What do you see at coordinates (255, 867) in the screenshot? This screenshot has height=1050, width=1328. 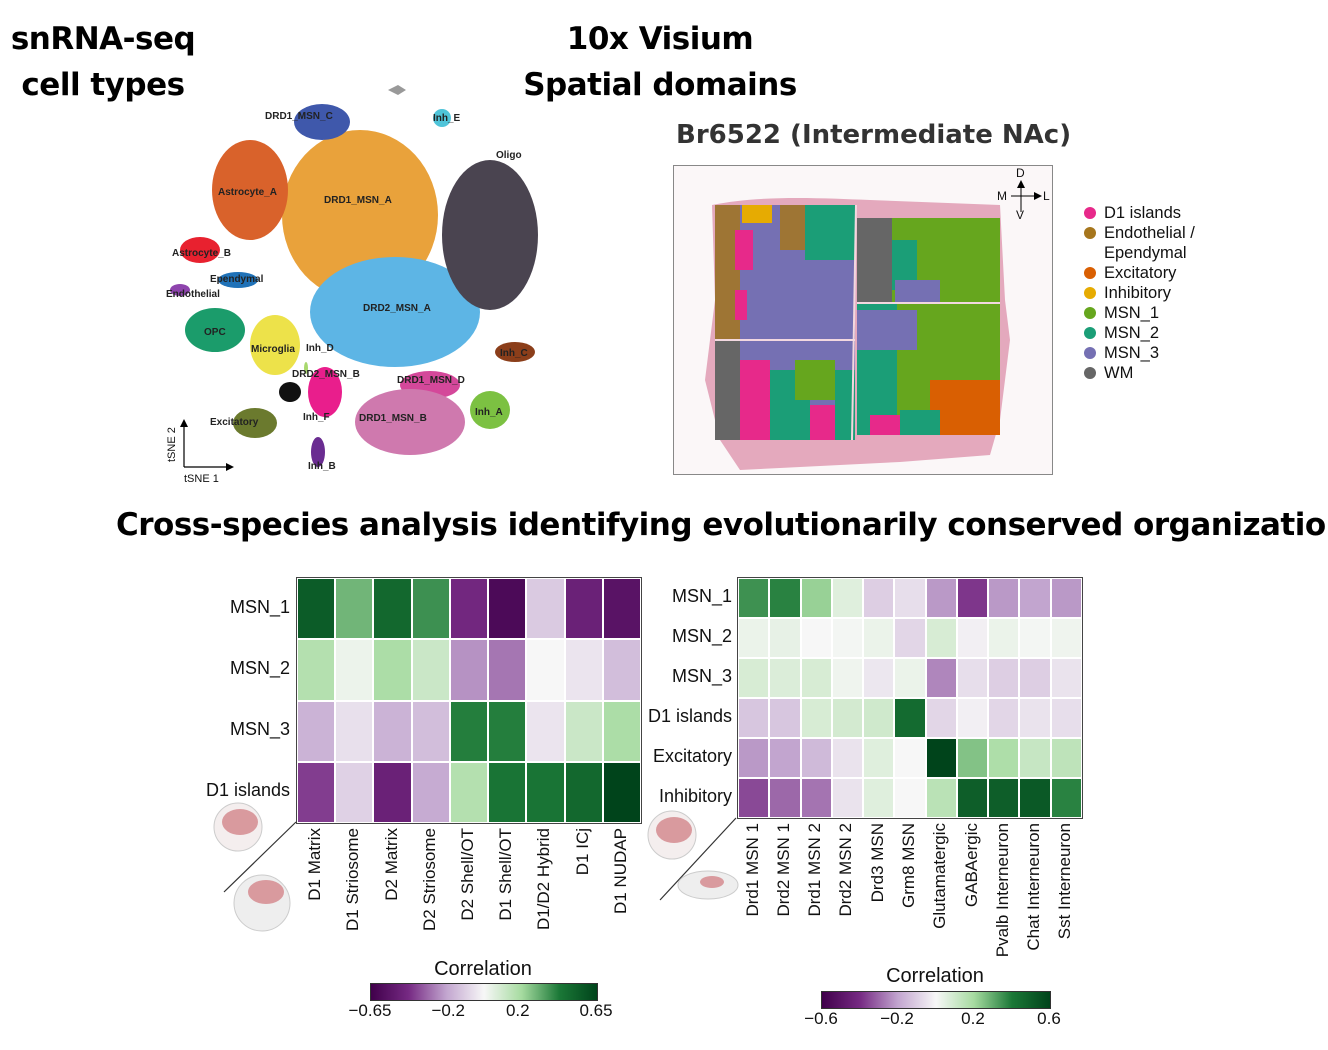 I see `species-icons` at bounding box center [255, 867].